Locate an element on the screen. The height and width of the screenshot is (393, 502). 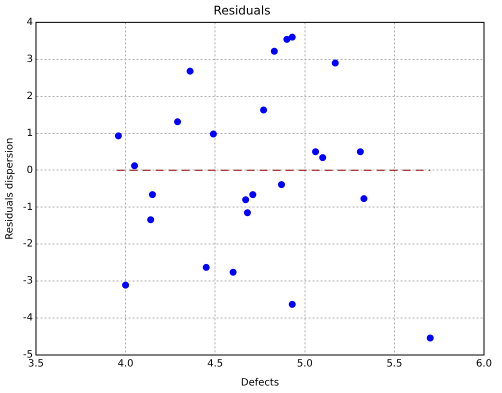
y-tick-label: 1 is located at coordinates (29, 133).